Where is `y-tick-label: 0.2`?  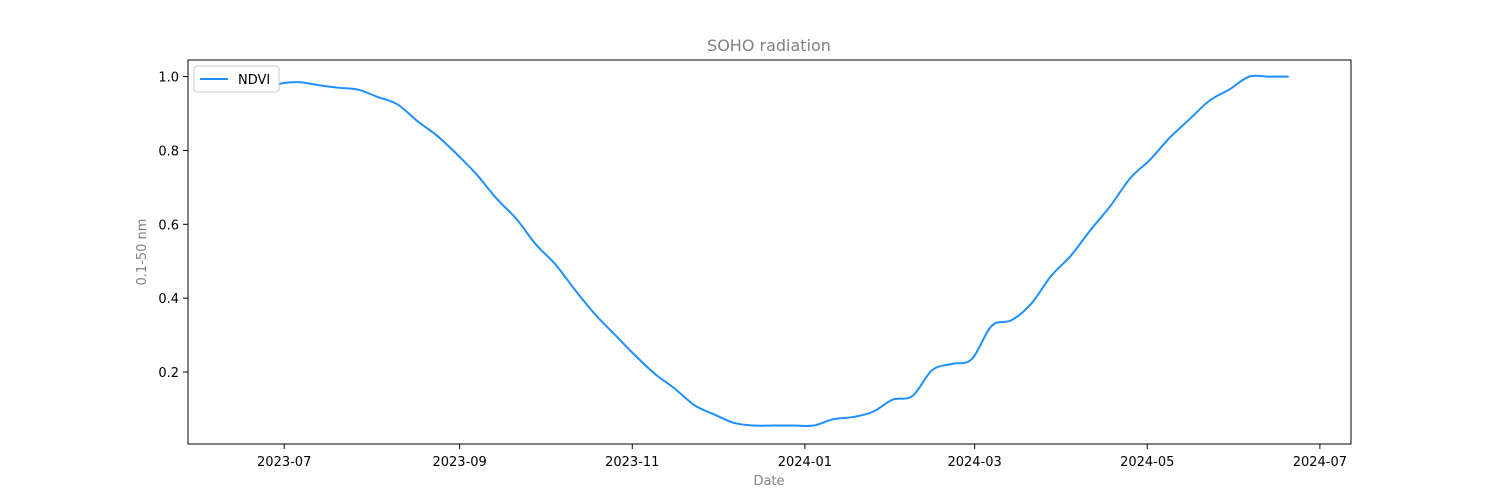
y-tick-label: 0.2 is located at coordinates (168, 373).